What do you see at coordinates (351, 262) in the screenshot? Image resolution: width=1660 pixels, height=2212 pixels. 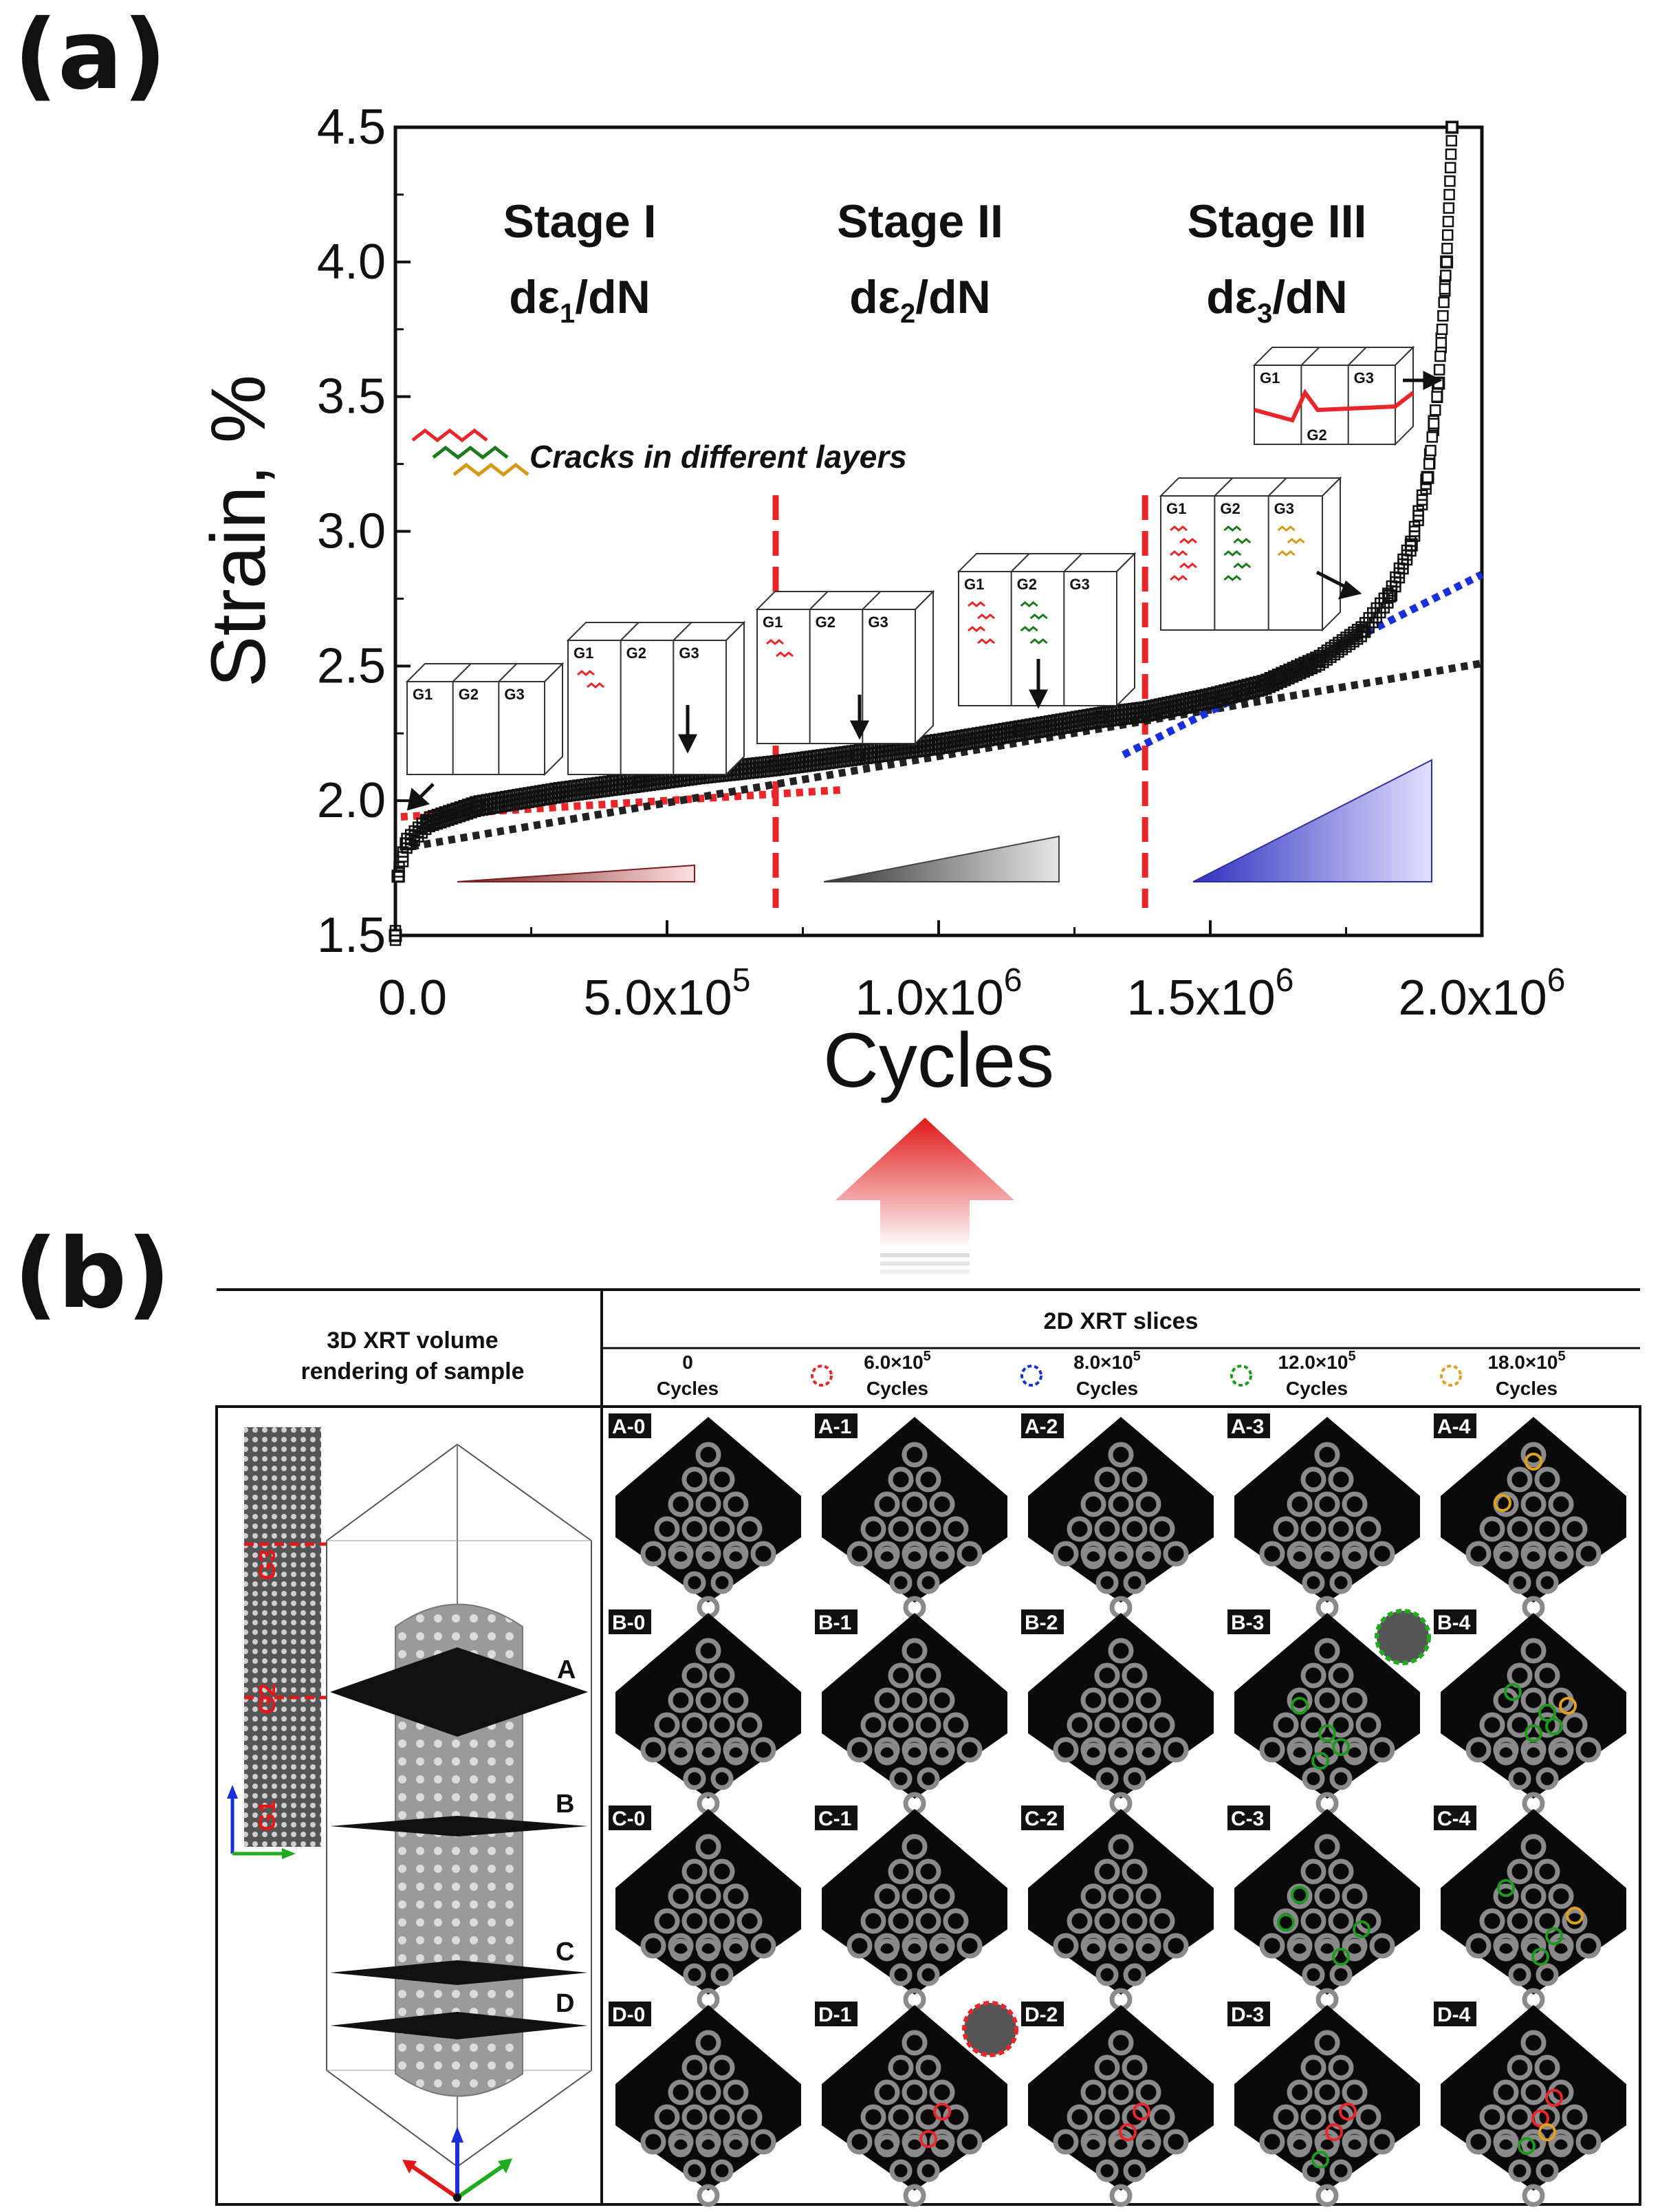 I see `y-tick-label: 4.0` at bounding box center [351, 262].